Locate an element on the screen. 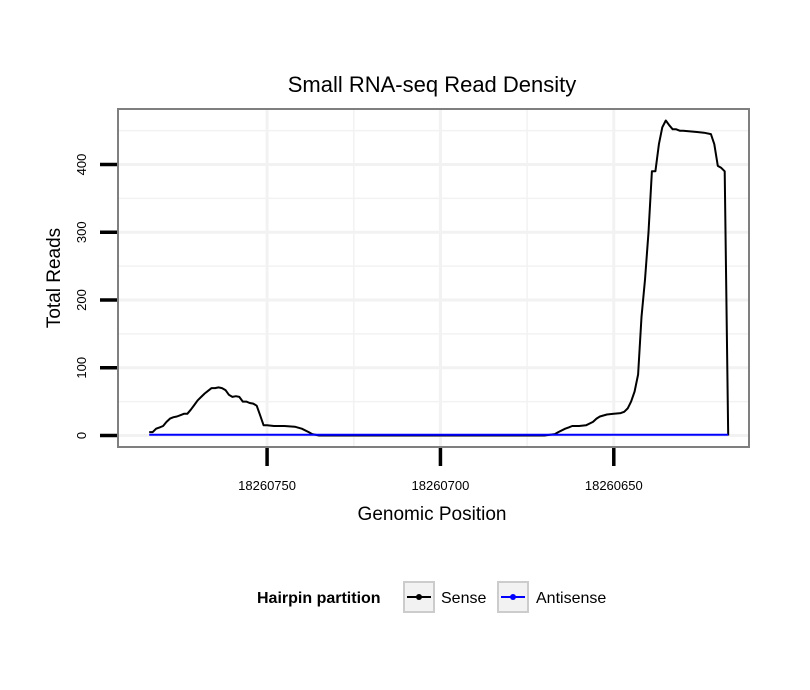 The height and width of the screenshot is (690, 810). legend-item-antisense: Antisense is located at coordinates (551, 597).